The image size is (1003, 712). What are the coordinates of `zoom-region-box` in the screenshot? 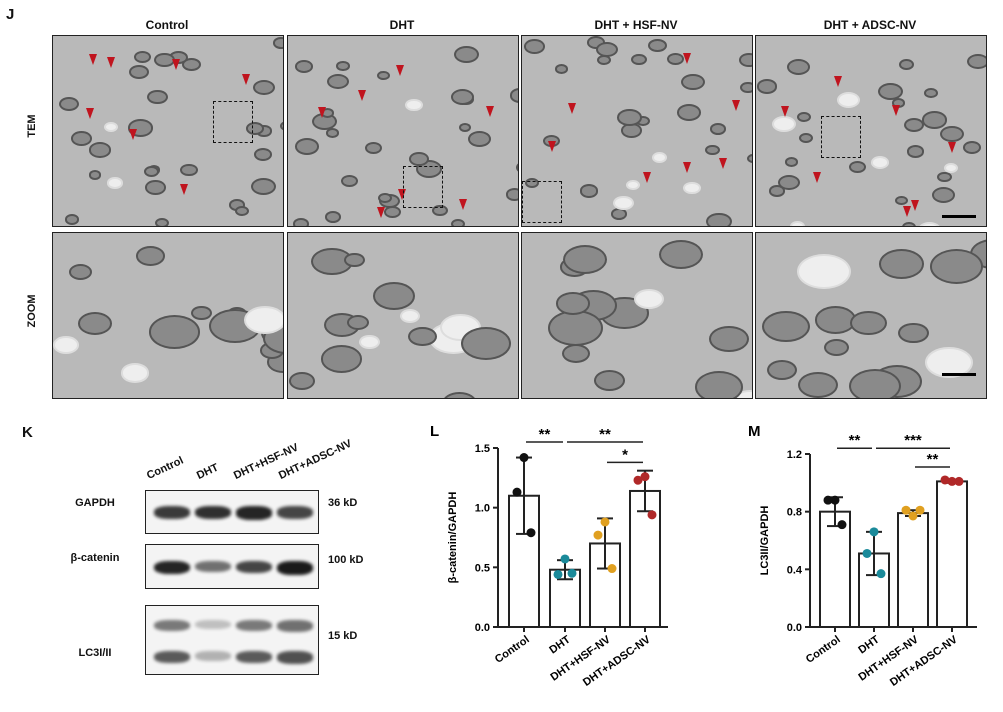 It's located at (542, 202).